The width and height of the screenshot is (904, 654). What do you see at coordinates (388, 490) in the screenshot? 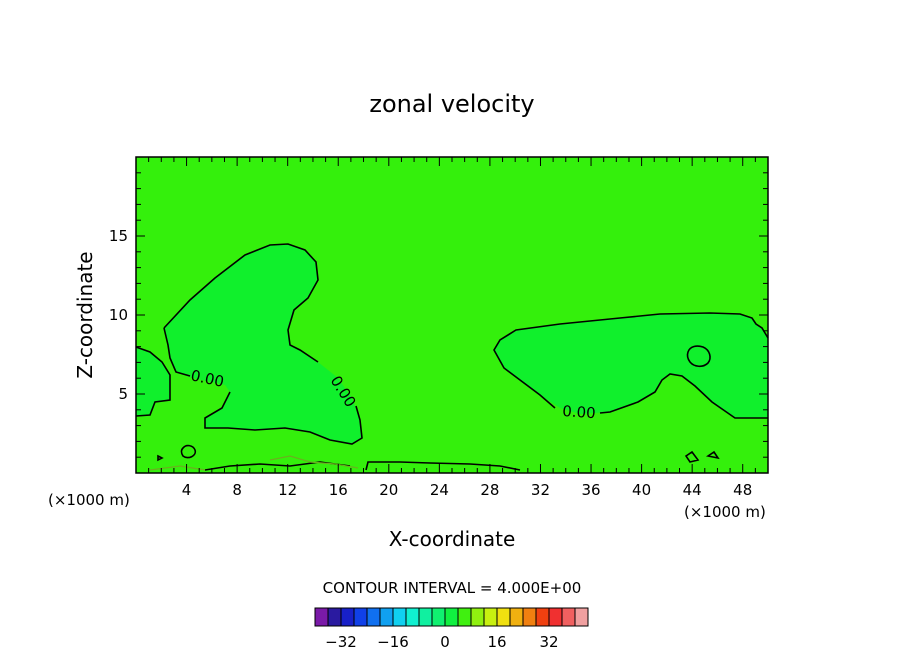
I see `x-tick-label: 20` at bounding box center [388, 490].